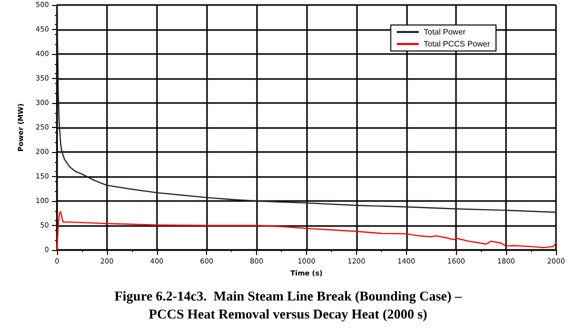  What do you see at coordinates (457, 44) in the screenshot?
I see `legend-label: Total PCCS Power` at bounding box center [457, 44].